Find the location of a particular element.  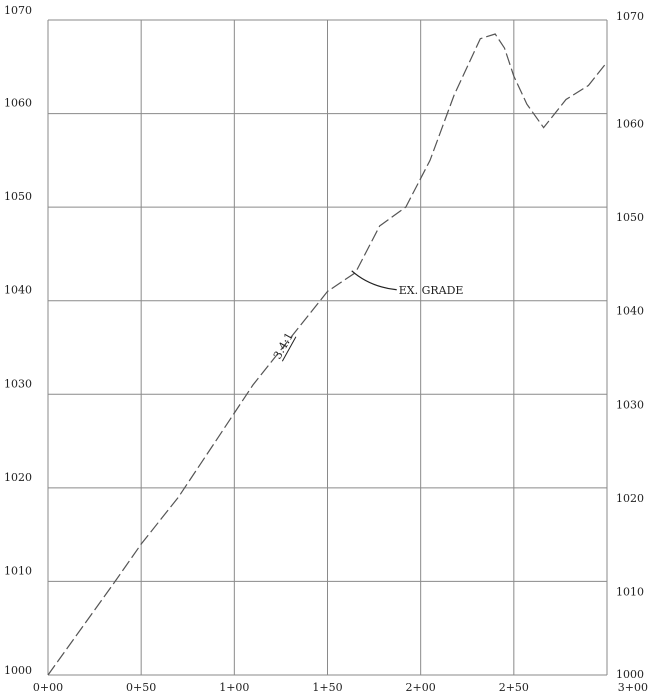

x-tick-label: 1+50 is located at coordinates (327, 687).